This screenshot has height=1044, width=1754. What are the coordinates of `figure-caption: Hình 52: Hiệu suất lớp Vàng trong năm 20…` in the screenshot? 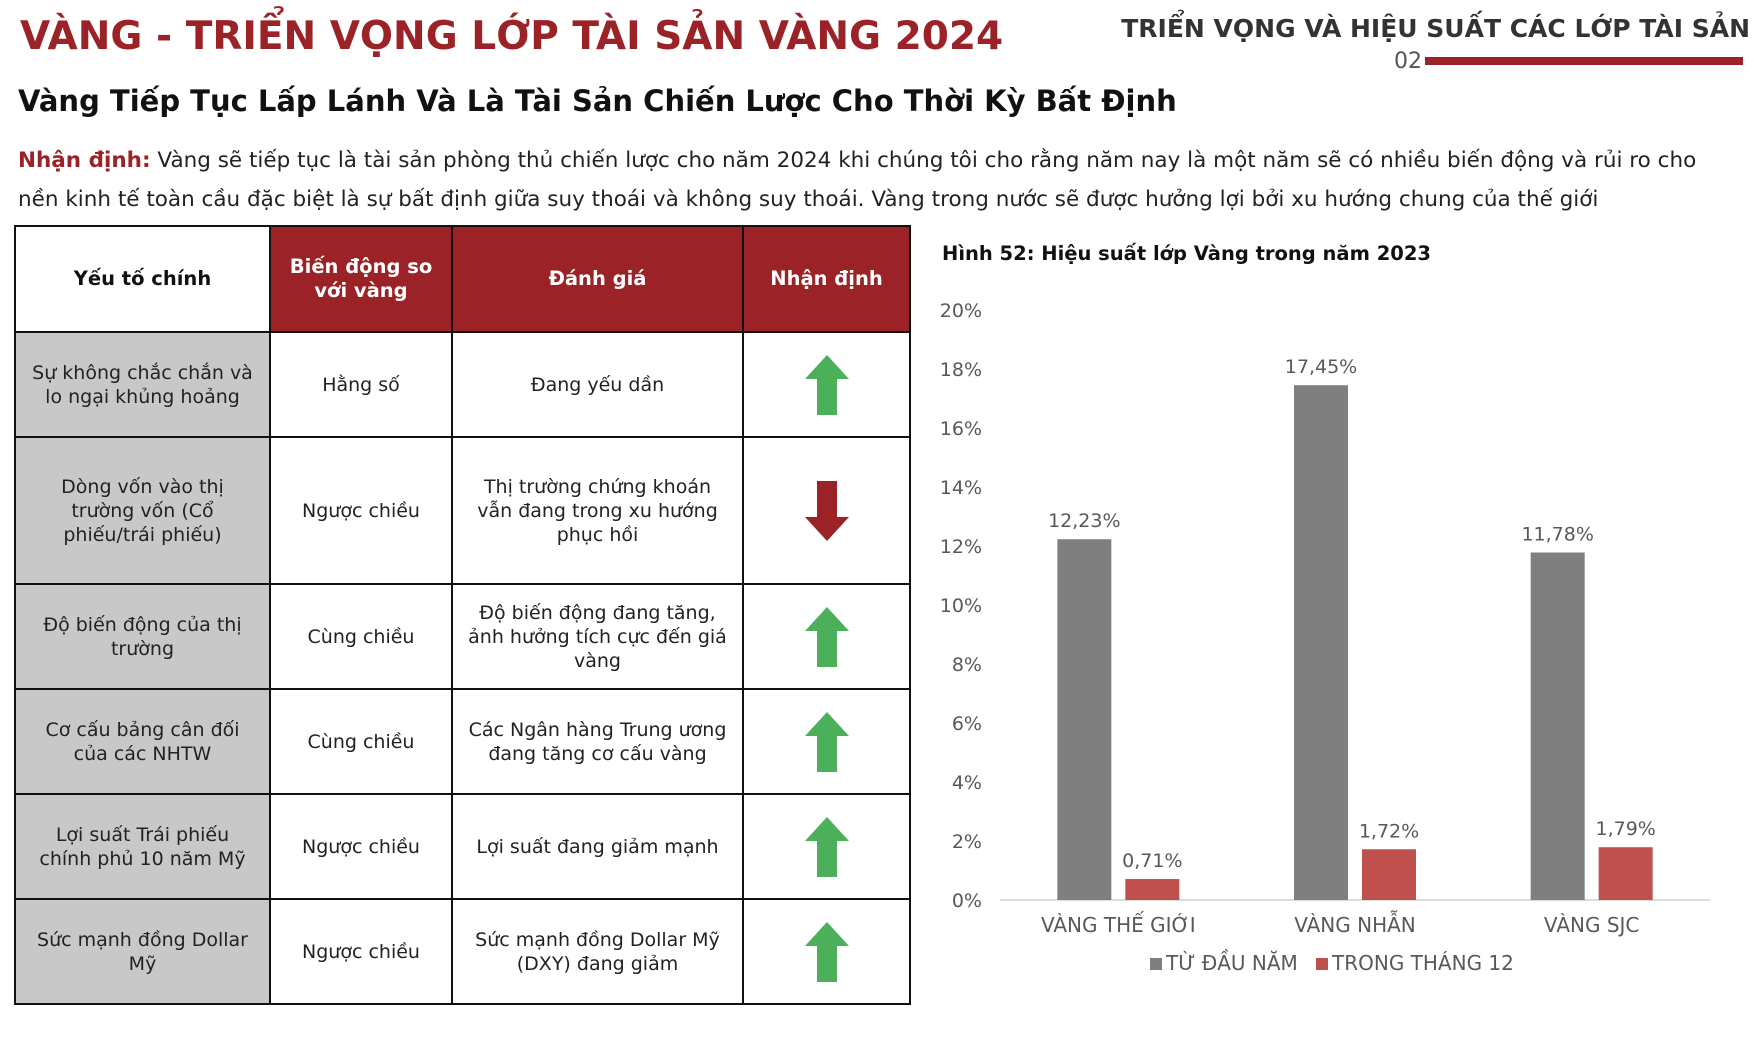 It's located at (1186, 253).